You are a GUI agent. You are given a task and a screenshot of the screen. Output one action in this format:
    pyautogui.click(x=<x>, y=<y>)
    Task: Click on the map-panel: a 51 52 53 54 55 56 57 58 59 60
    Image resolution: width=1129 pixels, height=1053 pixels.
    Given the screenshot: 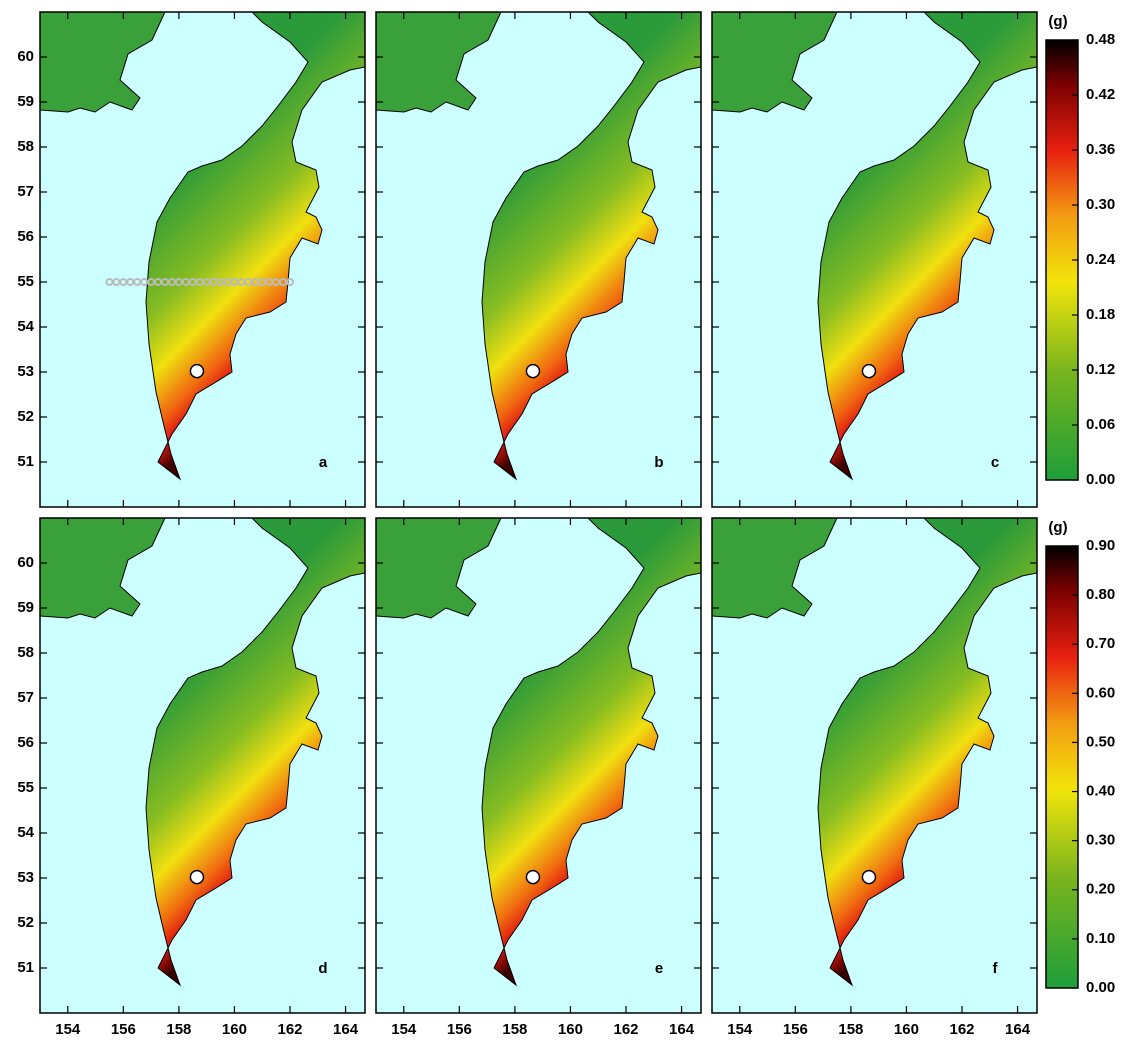 What is the action you would take?
    pyautogui.click(x=191, y=259)
    